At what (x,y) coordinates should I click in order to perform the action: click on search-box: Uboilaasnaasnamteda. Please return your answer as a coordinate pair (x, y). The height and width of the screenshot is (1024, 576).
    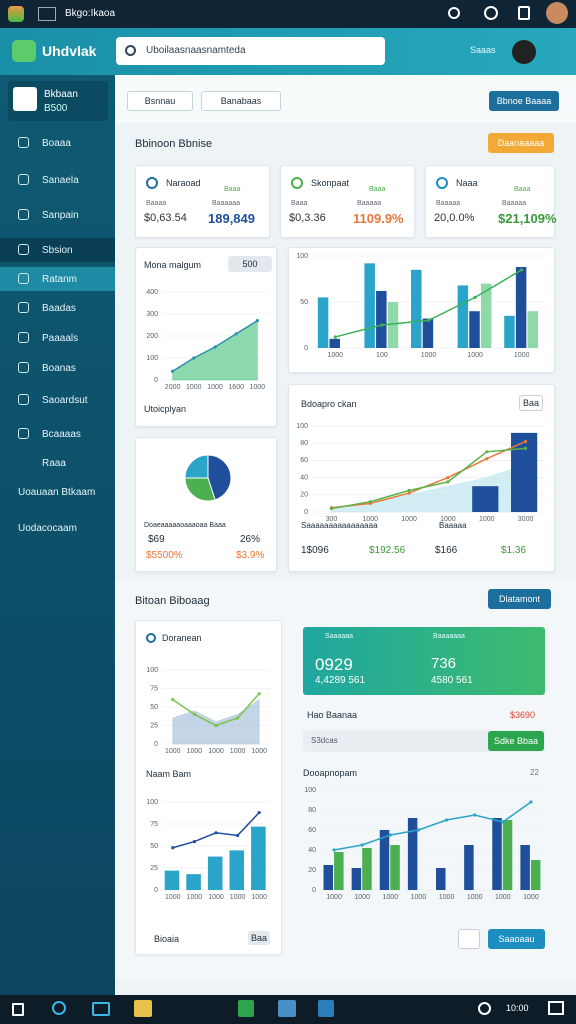
    Looking at the image, I should click on (250, 51).